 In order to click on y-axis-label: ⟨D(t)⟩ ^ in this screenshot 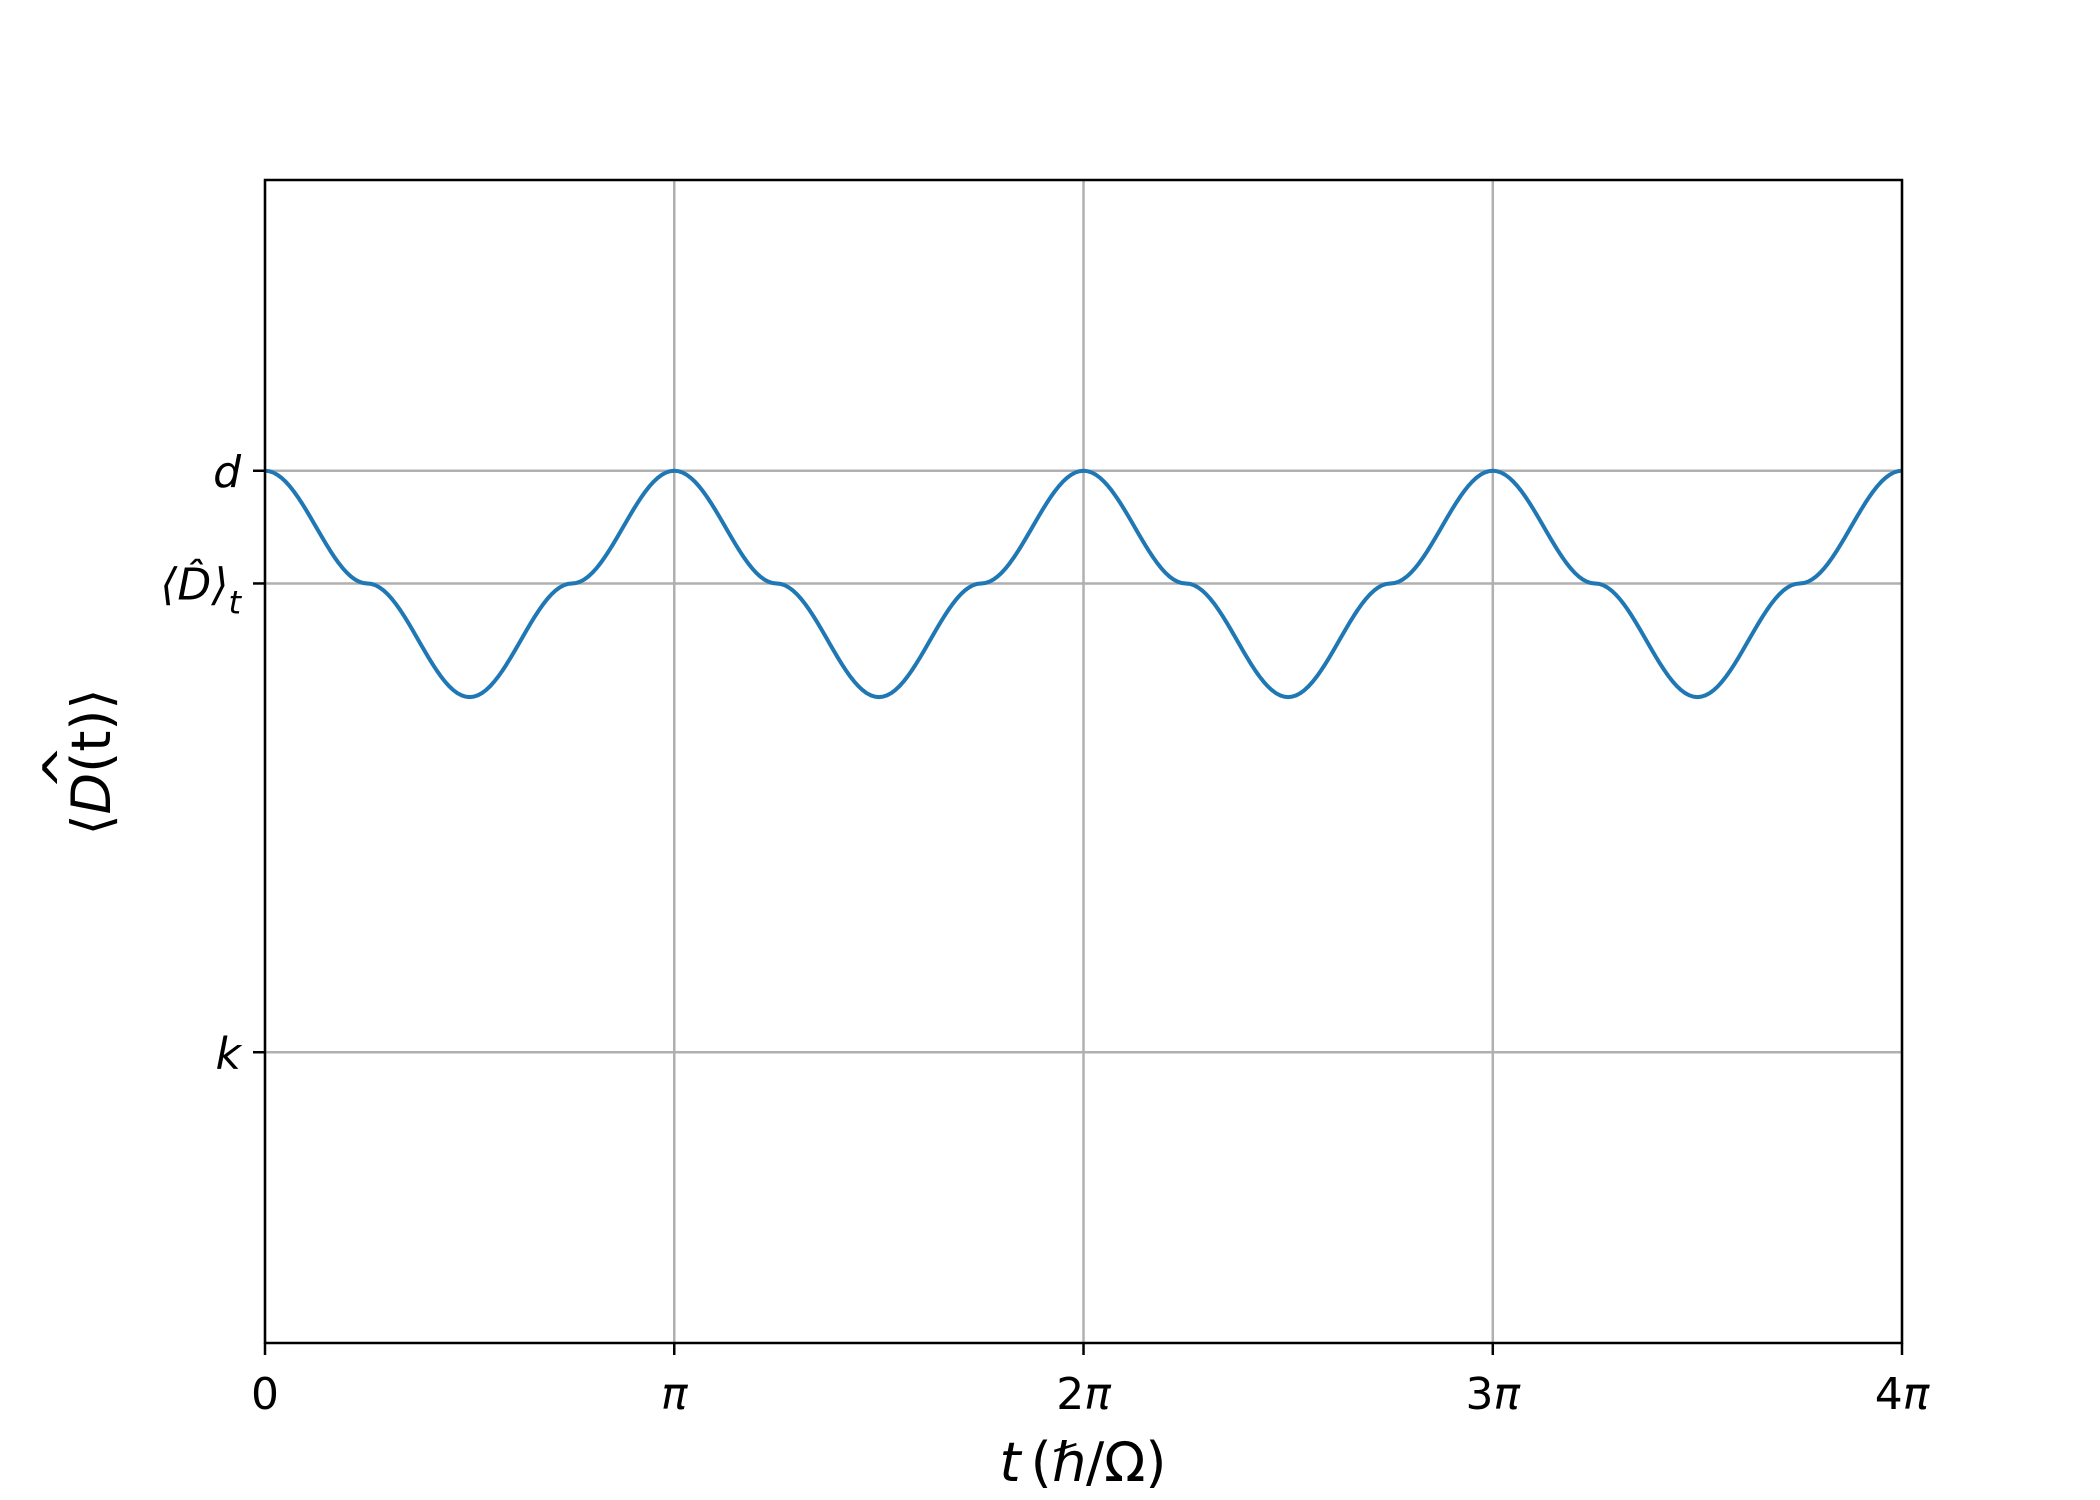, I will do `click(77, 761)`.